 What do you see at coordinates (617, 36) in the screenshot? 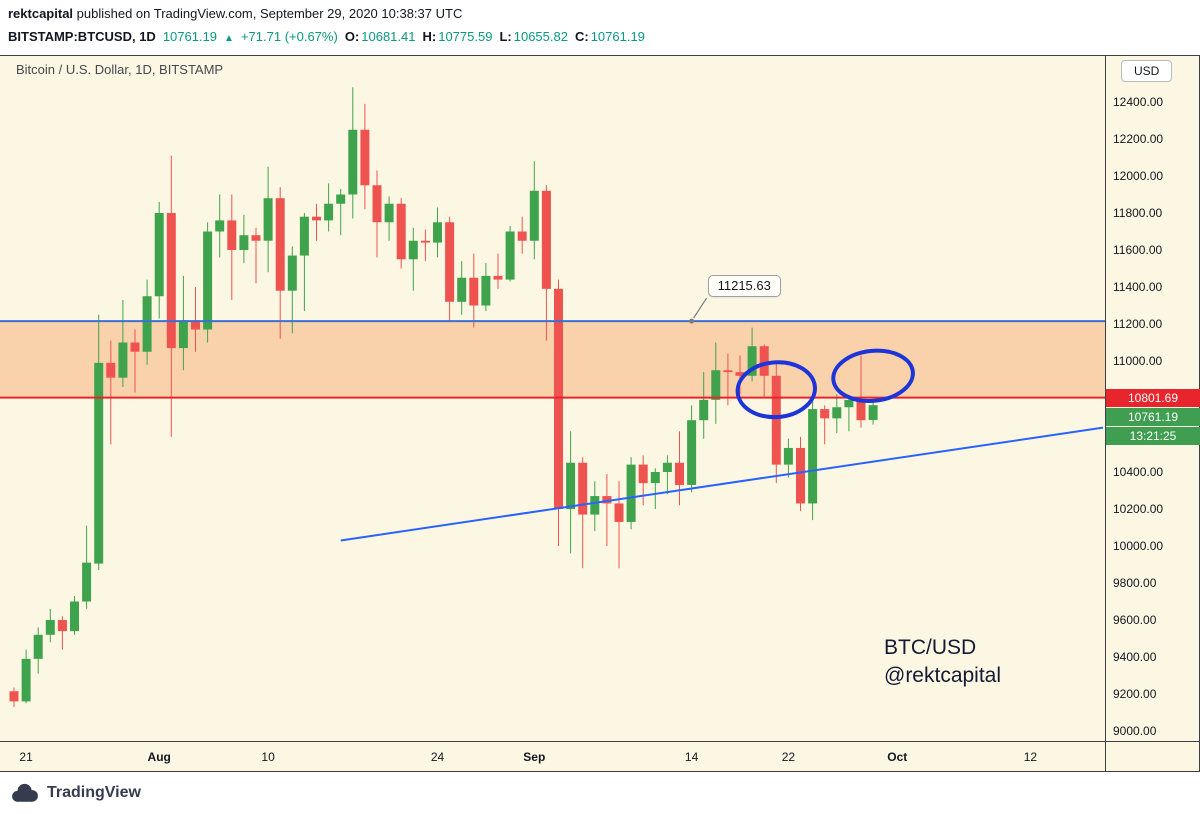
I see `close-value: 10761.19` at bounding box center [617, 36].